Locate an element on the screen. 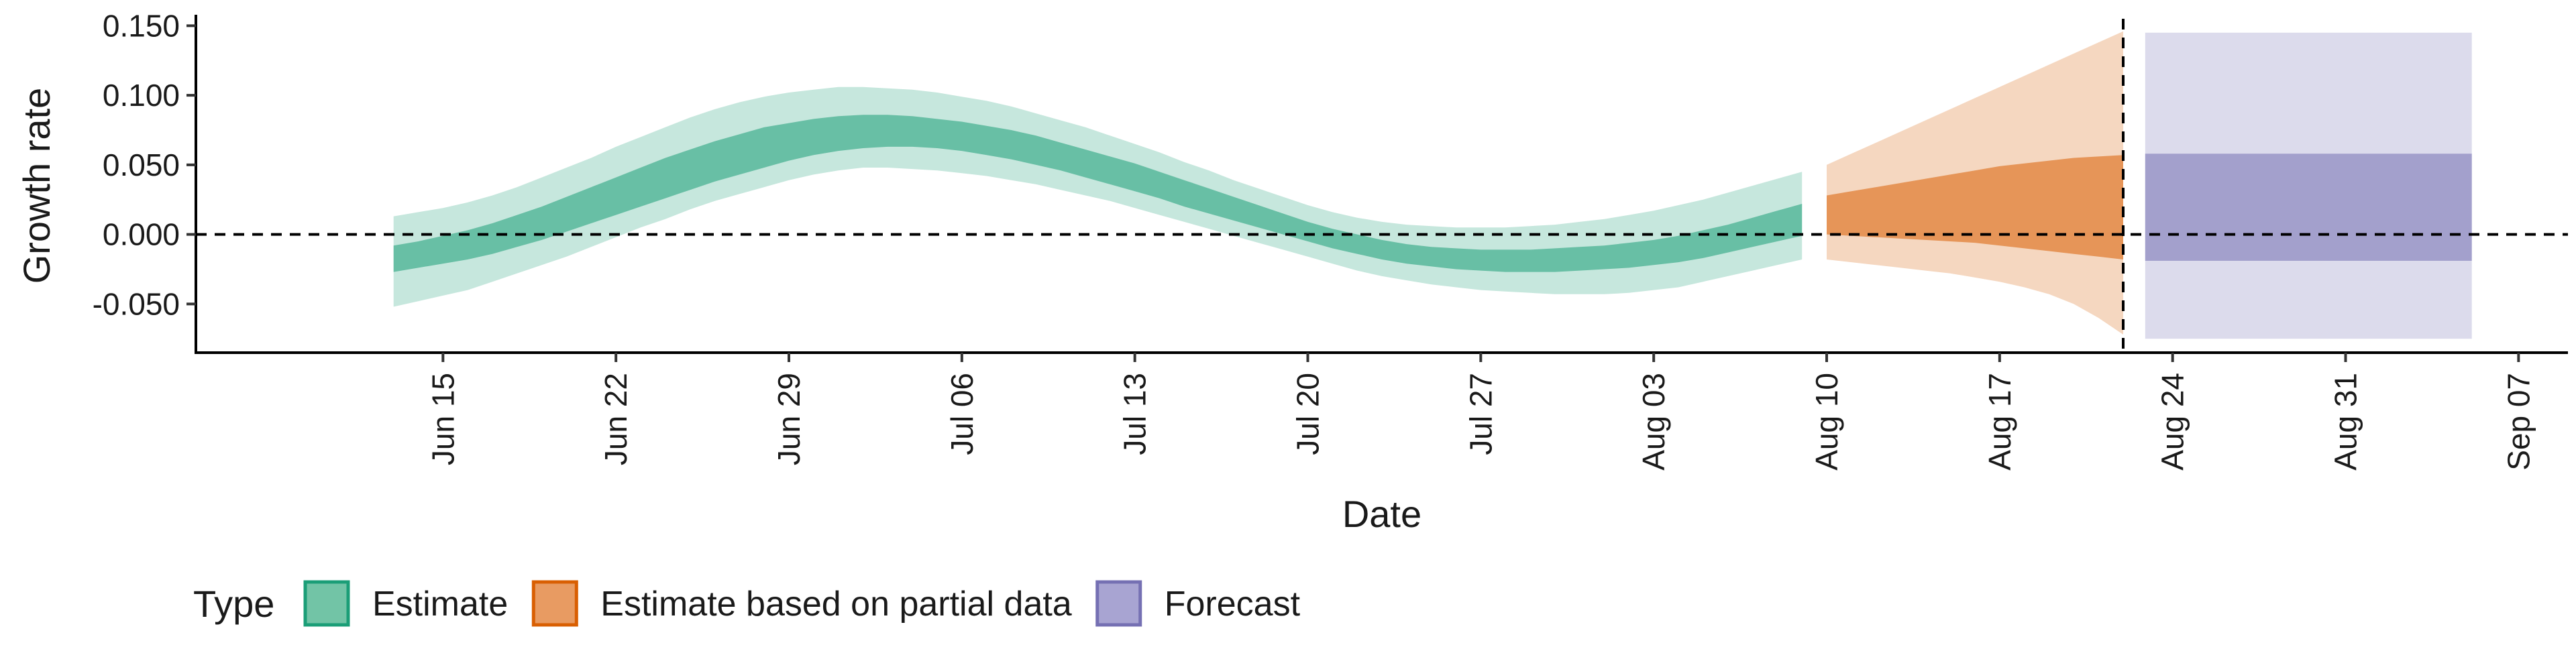  x-tick-label: Jul 13 is located at coordinates (1135, 414).